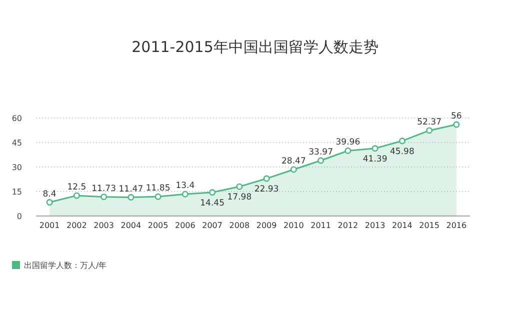 The image size is (511, 329). Describe the element at coordinates (17, 118) in the screenshot. I see `y-tick-label: 60` at that location.